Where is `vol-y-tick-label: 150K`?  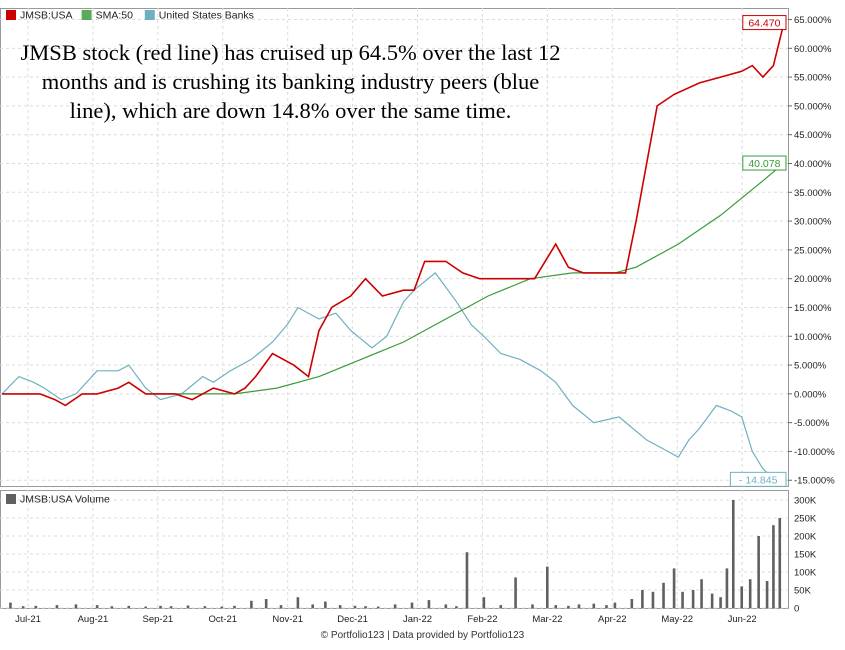 vol-y-tick-label: 150K is located at coordinates (805, 555).